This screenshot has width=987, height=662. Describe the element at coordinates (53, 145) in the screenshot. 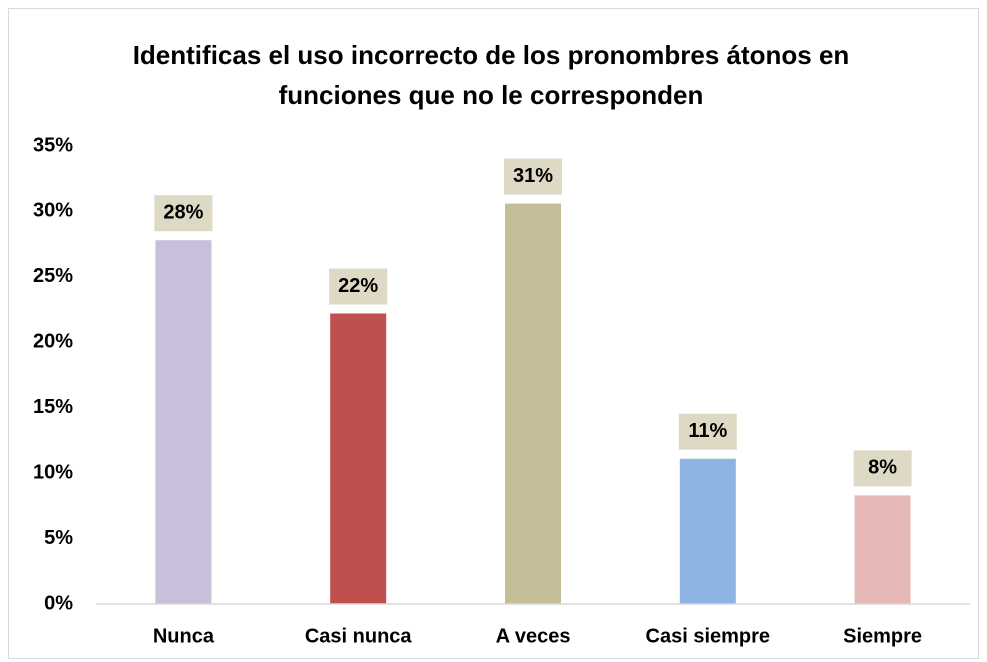

I see `y-tick-label: 35%` at that location.